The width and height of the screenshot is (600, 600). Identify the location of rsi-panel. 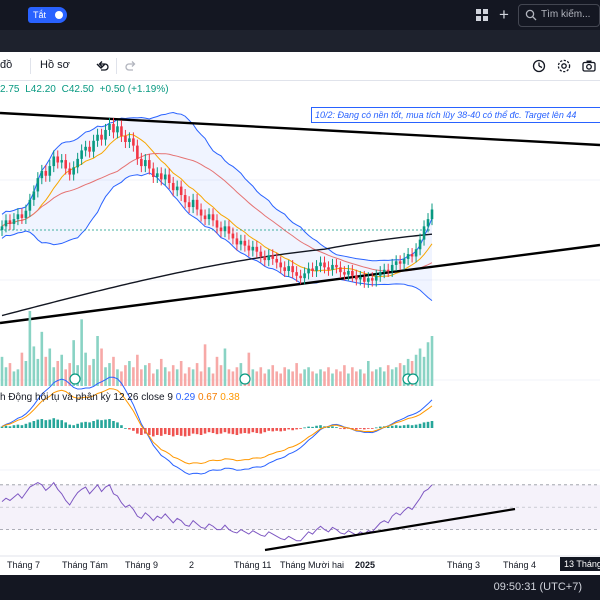
(300, 516).